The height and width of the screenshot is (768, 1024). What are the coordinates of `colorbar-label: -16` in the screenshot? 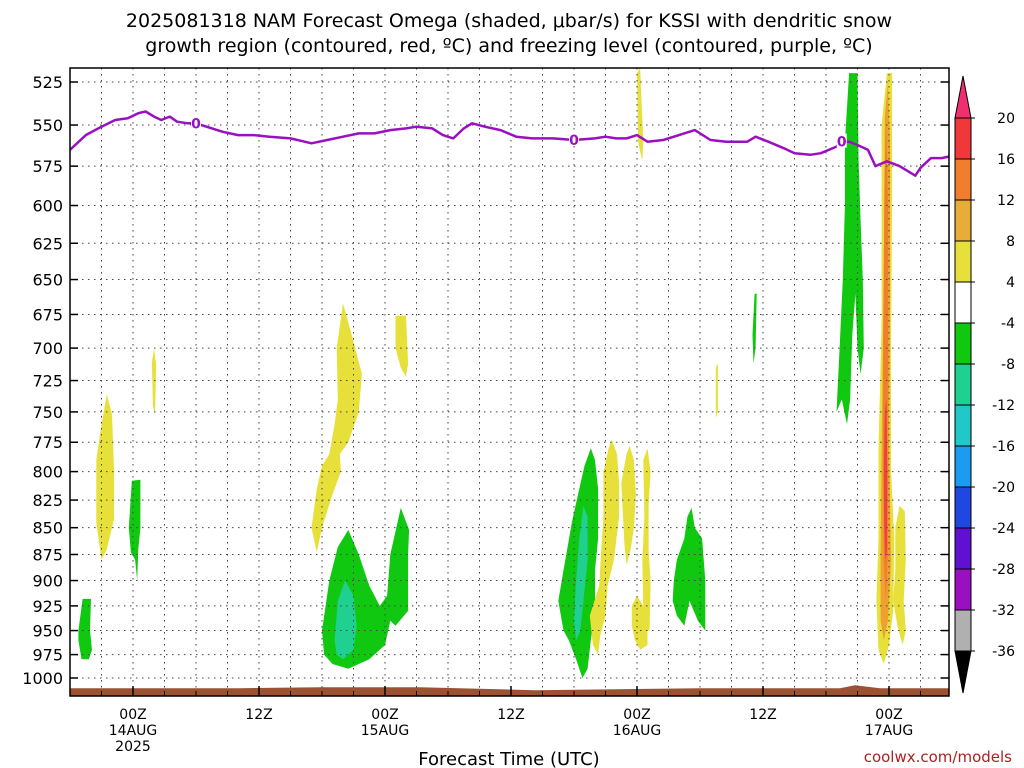 It's located at (1003, 447).